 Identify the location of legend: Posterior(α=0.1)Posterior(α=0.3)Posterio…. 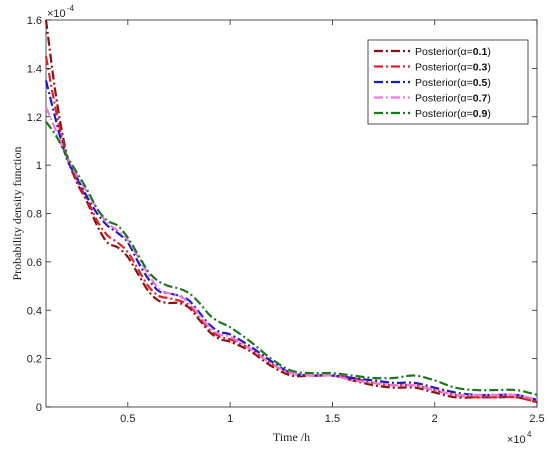
(448, 82).